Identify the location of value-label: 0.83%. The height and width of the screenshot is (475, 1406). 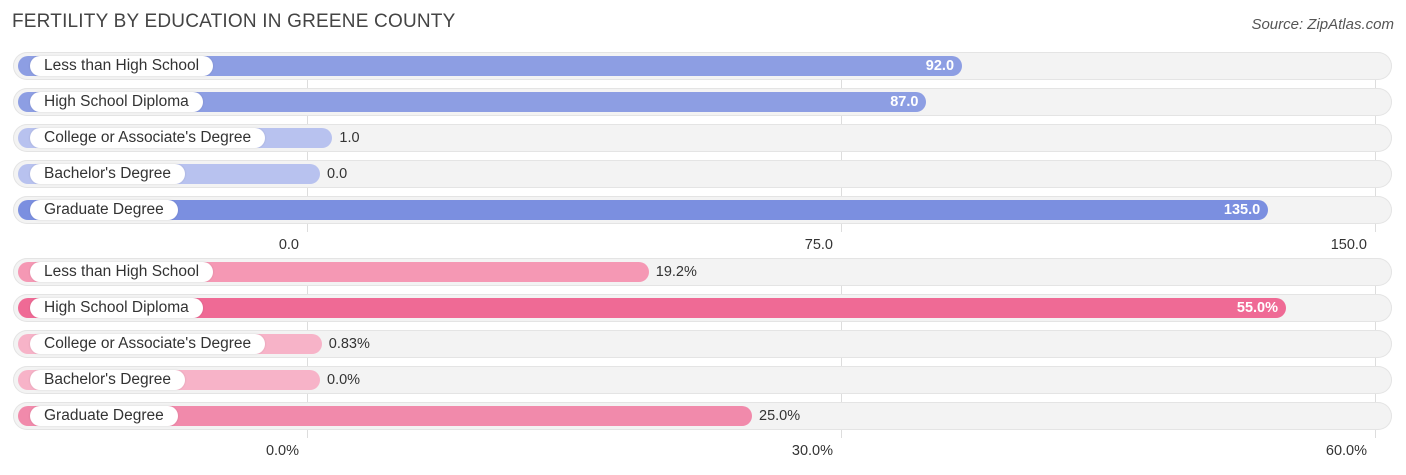
(349, 344).